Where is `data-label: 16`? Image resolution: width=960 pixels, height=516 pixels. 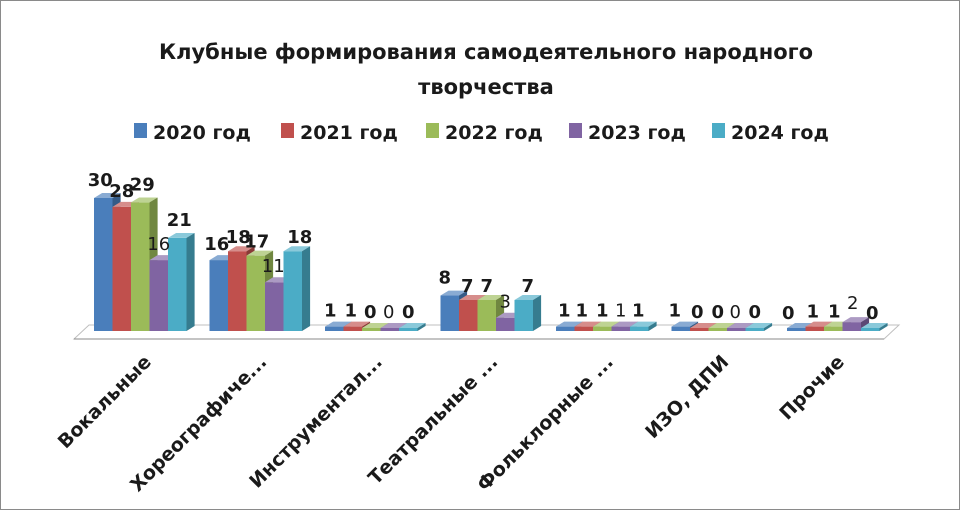 data-label: 16 is located at coordinates (216, 244).